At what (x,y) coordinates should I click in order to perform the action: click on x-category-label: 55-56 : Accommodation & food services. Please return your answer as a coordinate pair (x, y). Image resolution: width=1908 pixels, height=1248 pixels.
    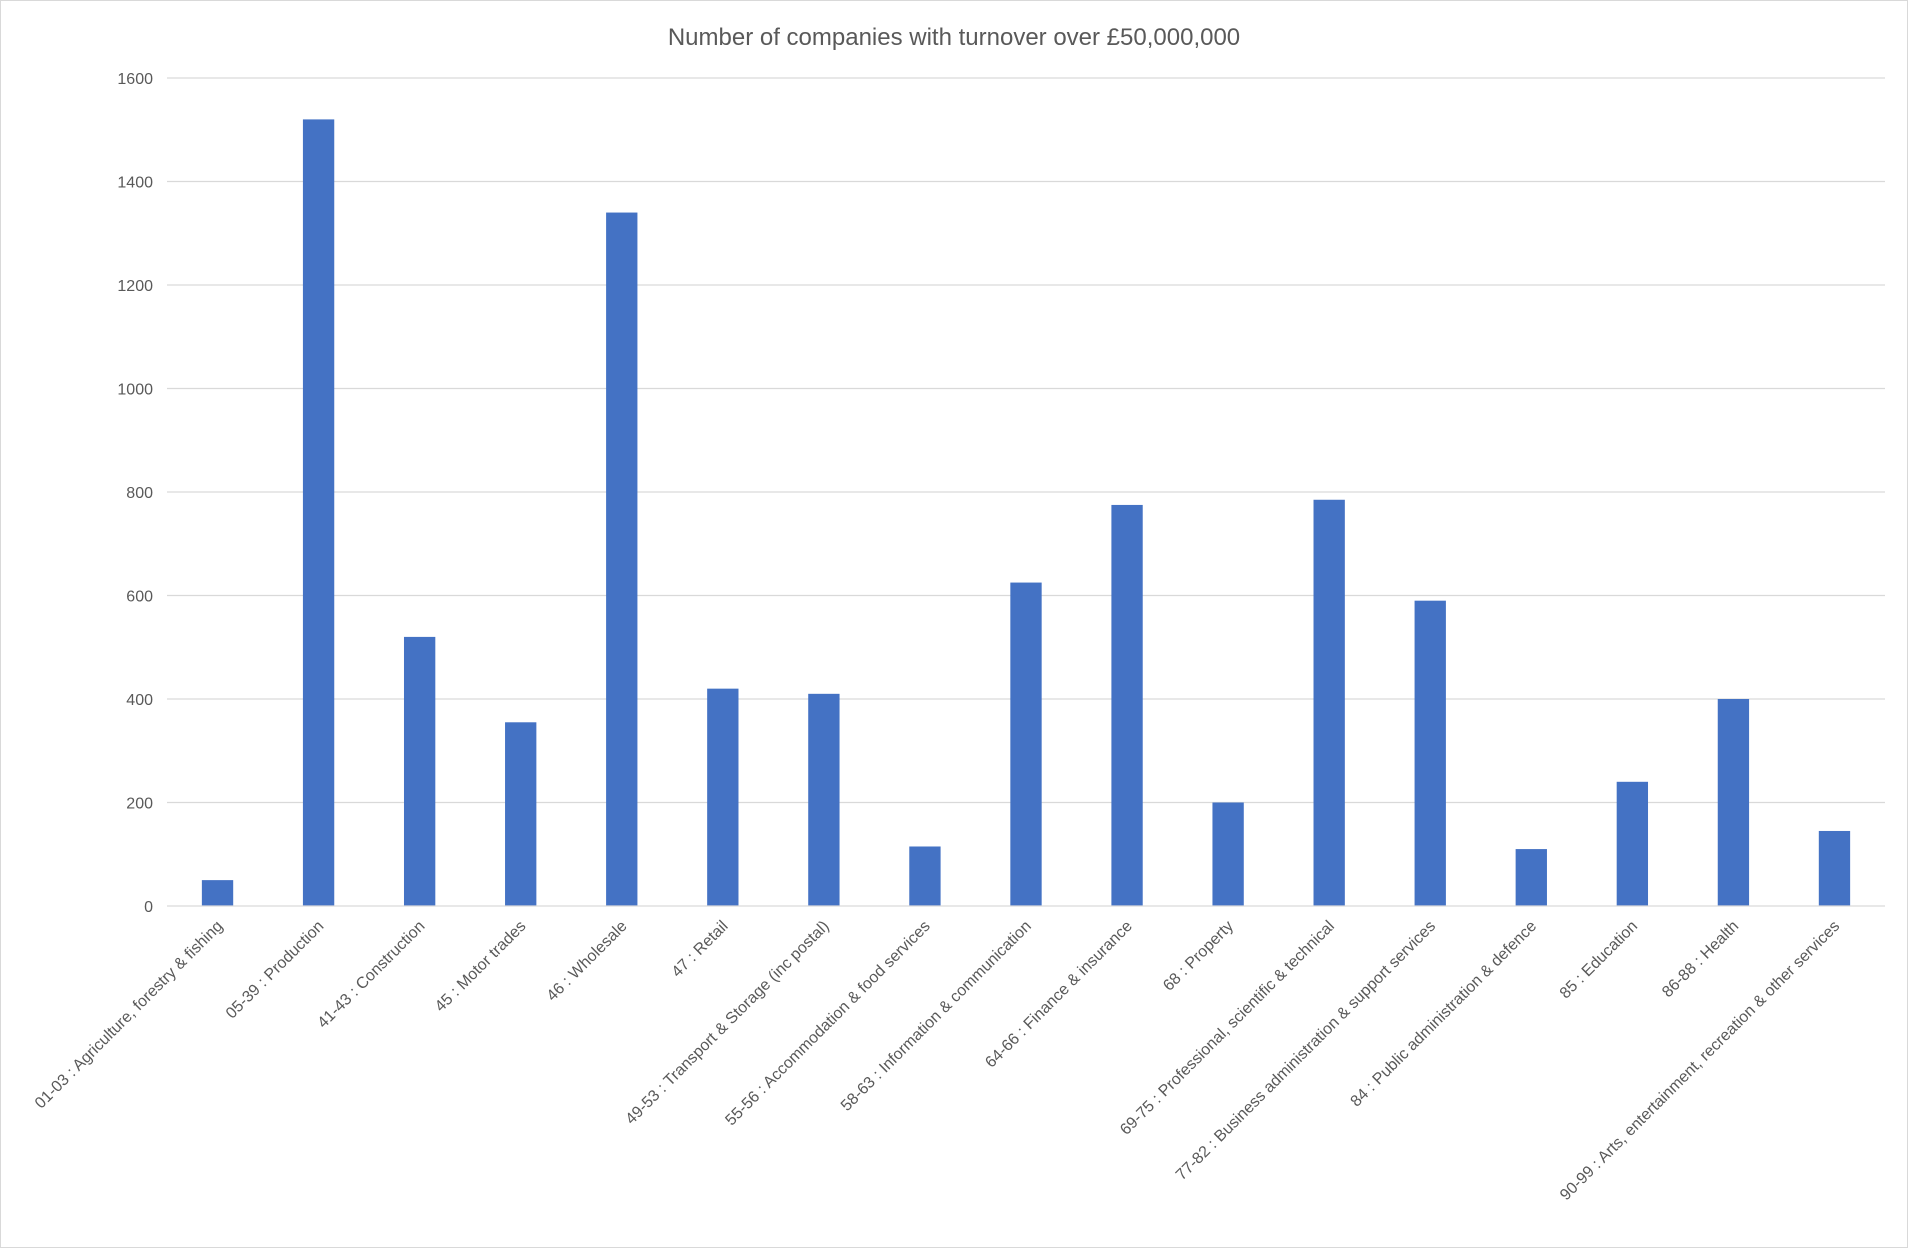
    Looking at the image, I should click on (827, 1023).